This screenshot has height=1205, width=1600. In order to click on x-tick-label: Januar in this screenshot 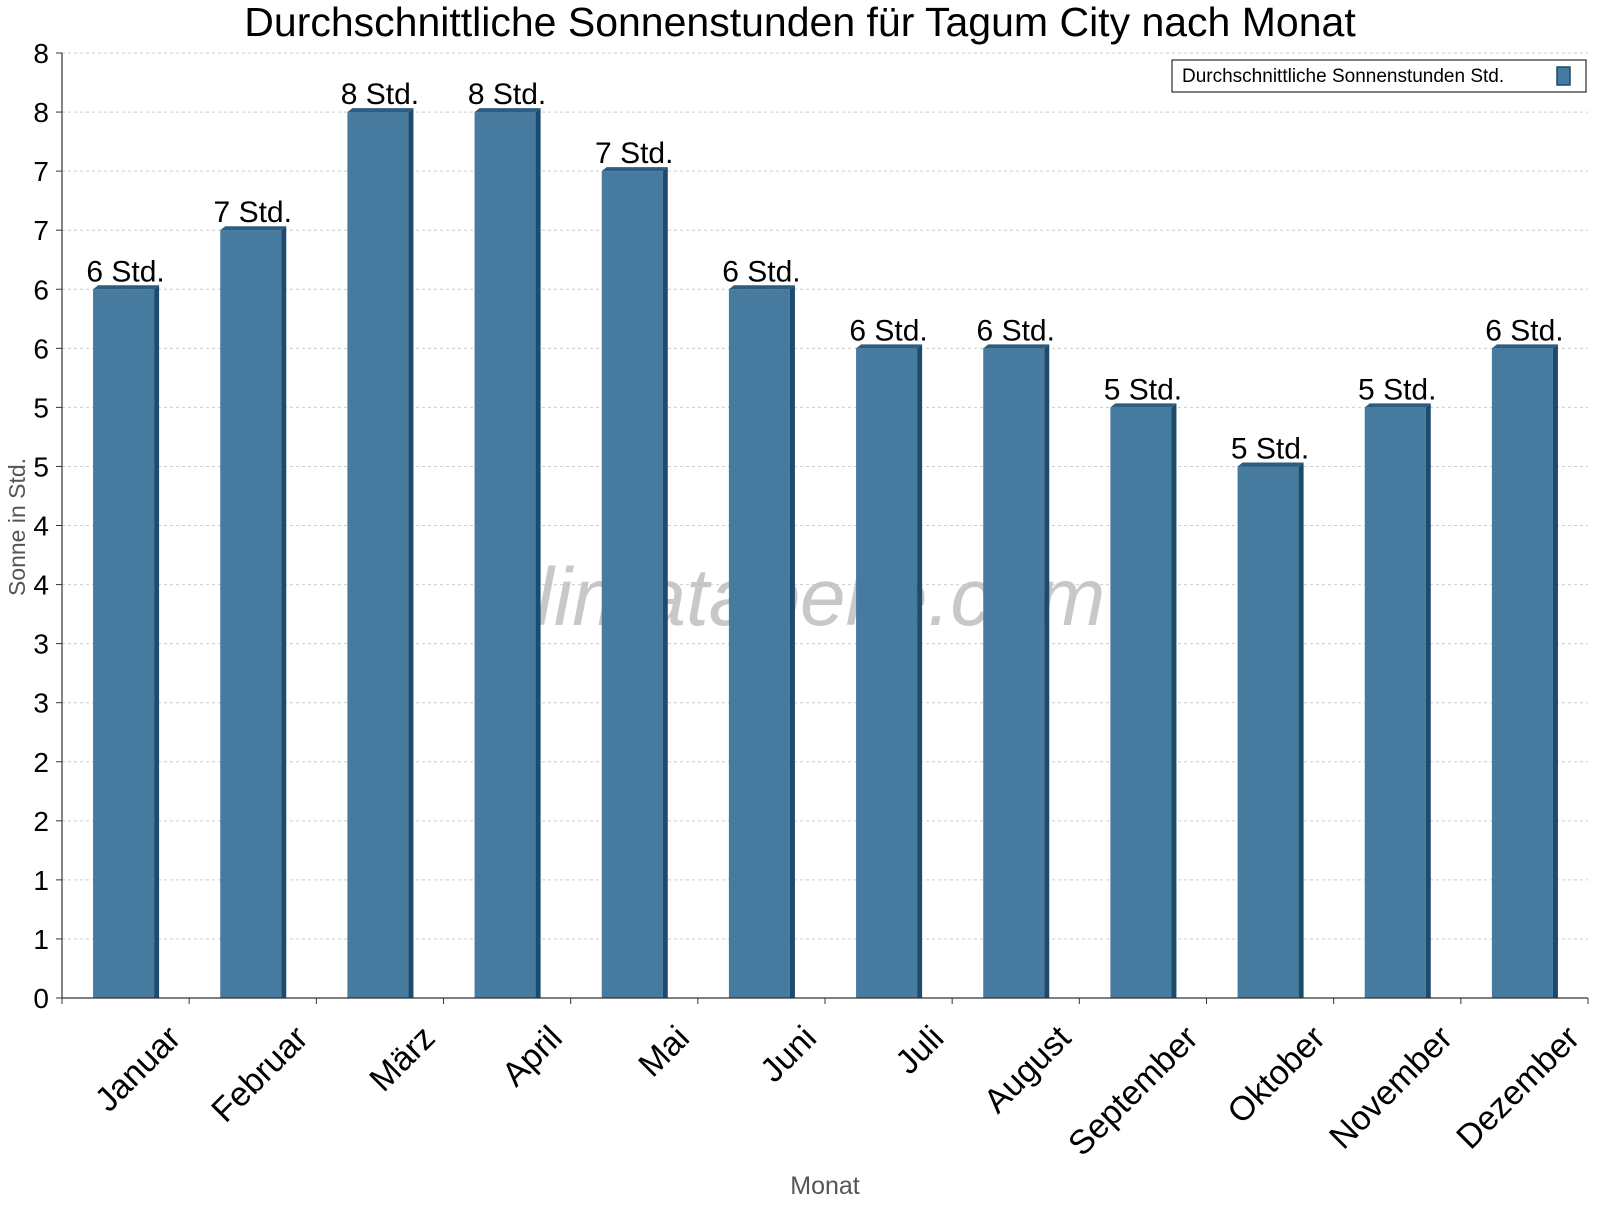, I will do `click(138, 1069)`.